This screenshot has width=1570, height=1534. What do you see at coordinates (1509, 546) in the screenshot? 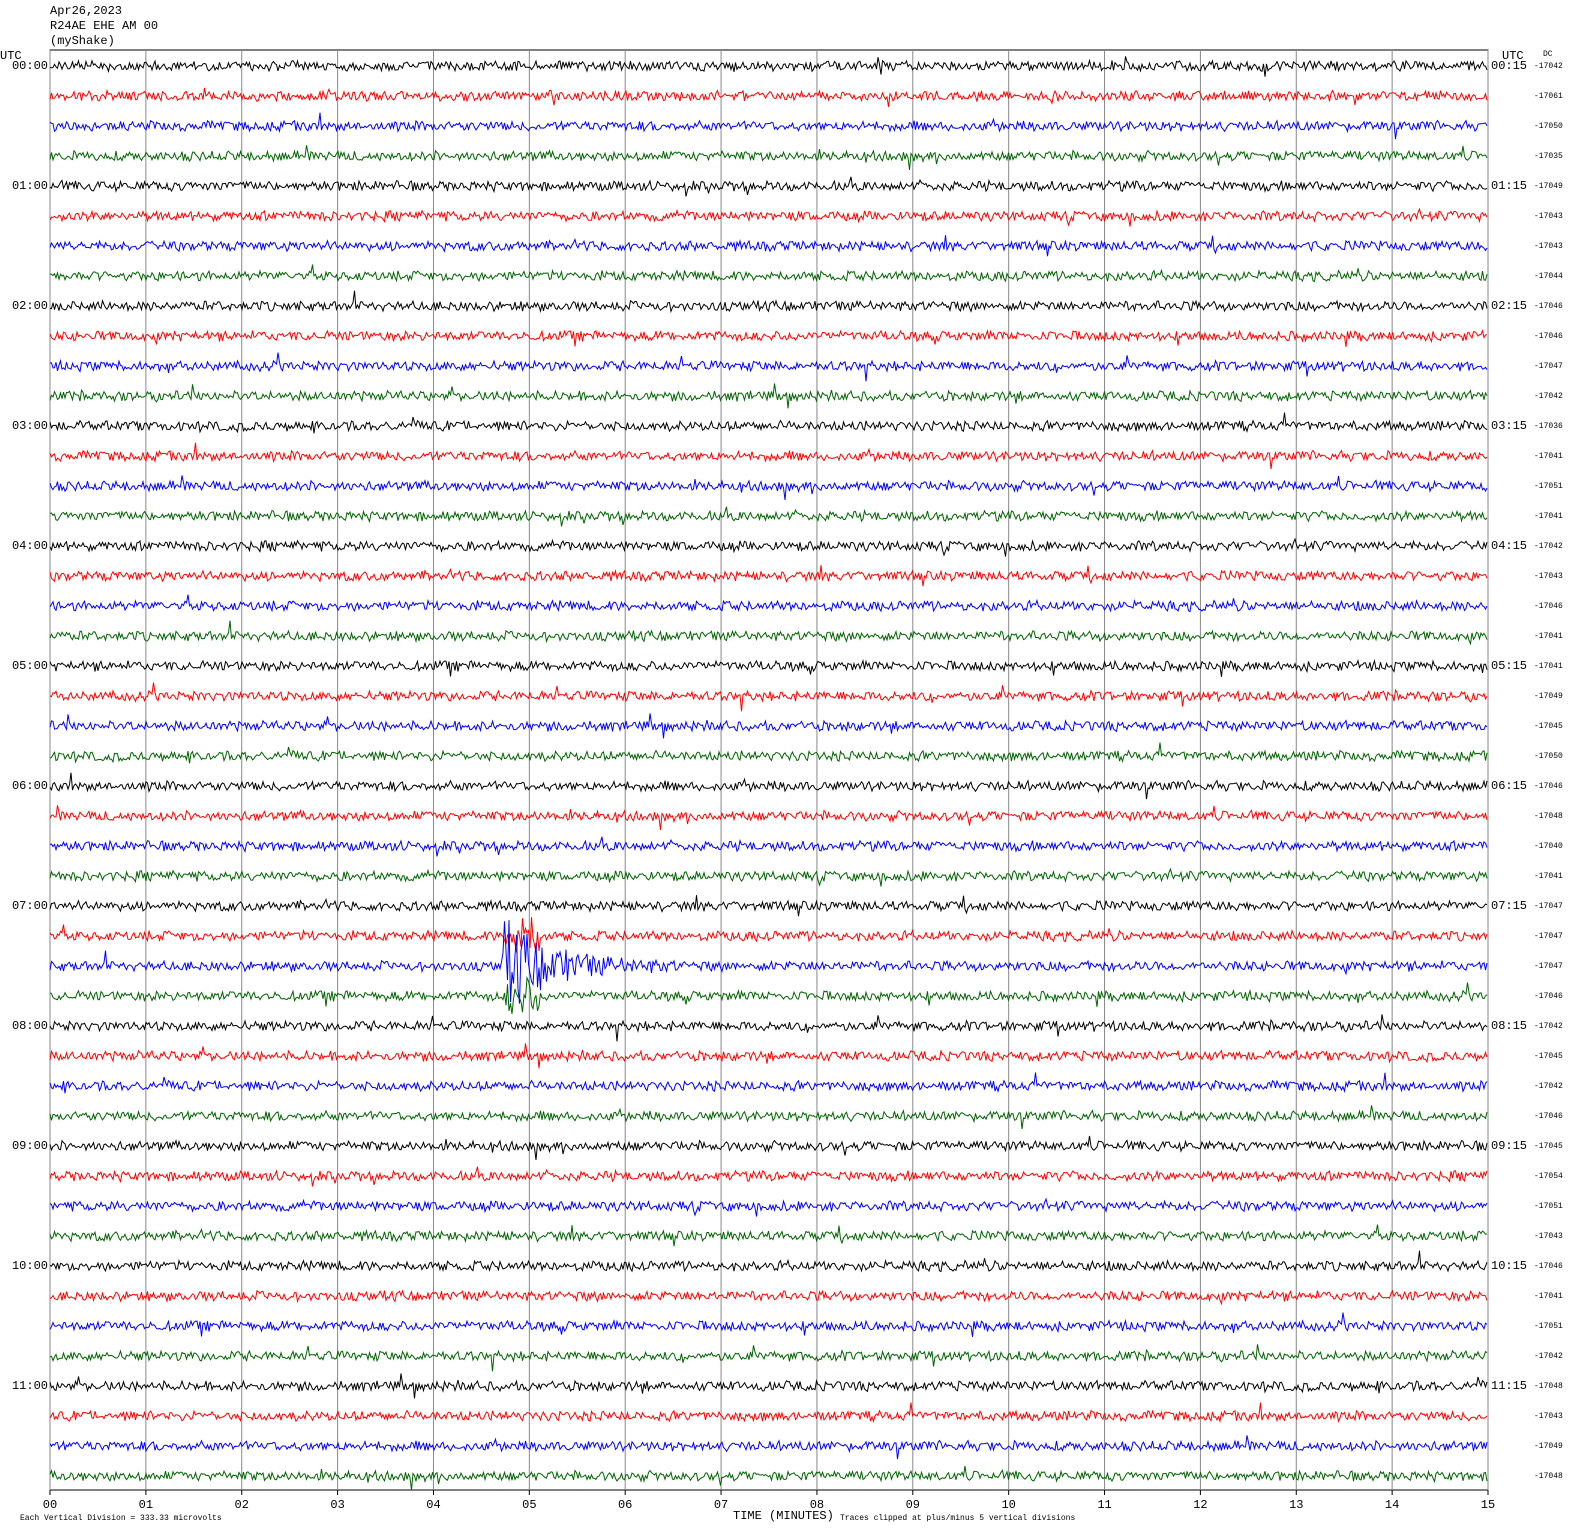
I see `right-time-label: 04:15` at bounding box center [1509, 546].